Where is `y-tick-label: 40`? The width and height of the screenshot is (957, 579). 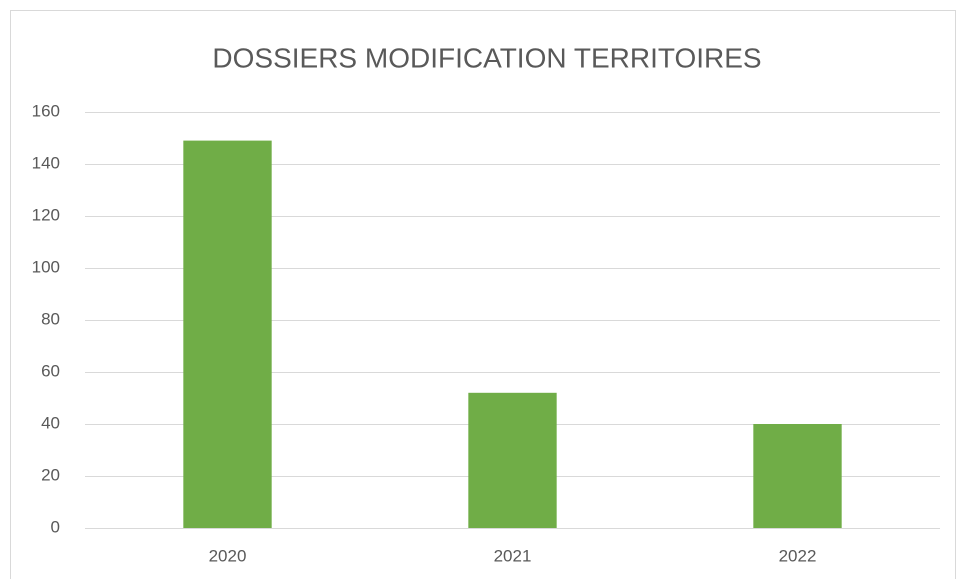 y-tick-label: 40 is located at coordinates (50, 422).